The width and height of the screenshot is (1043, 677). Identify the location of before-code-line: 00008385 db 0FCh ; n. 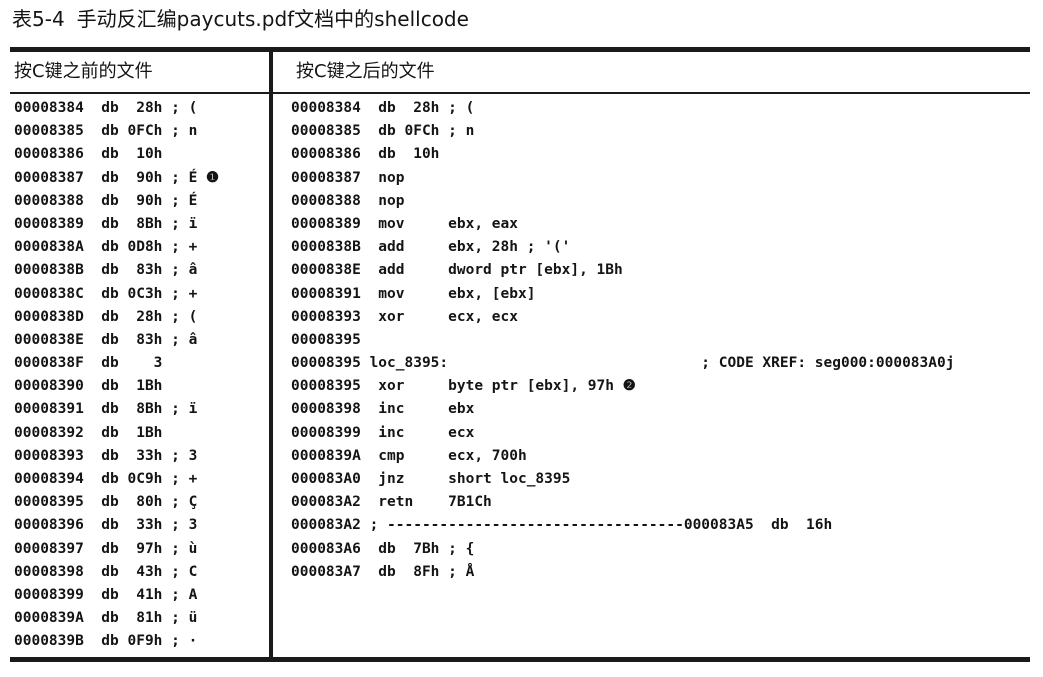
(106, 131).